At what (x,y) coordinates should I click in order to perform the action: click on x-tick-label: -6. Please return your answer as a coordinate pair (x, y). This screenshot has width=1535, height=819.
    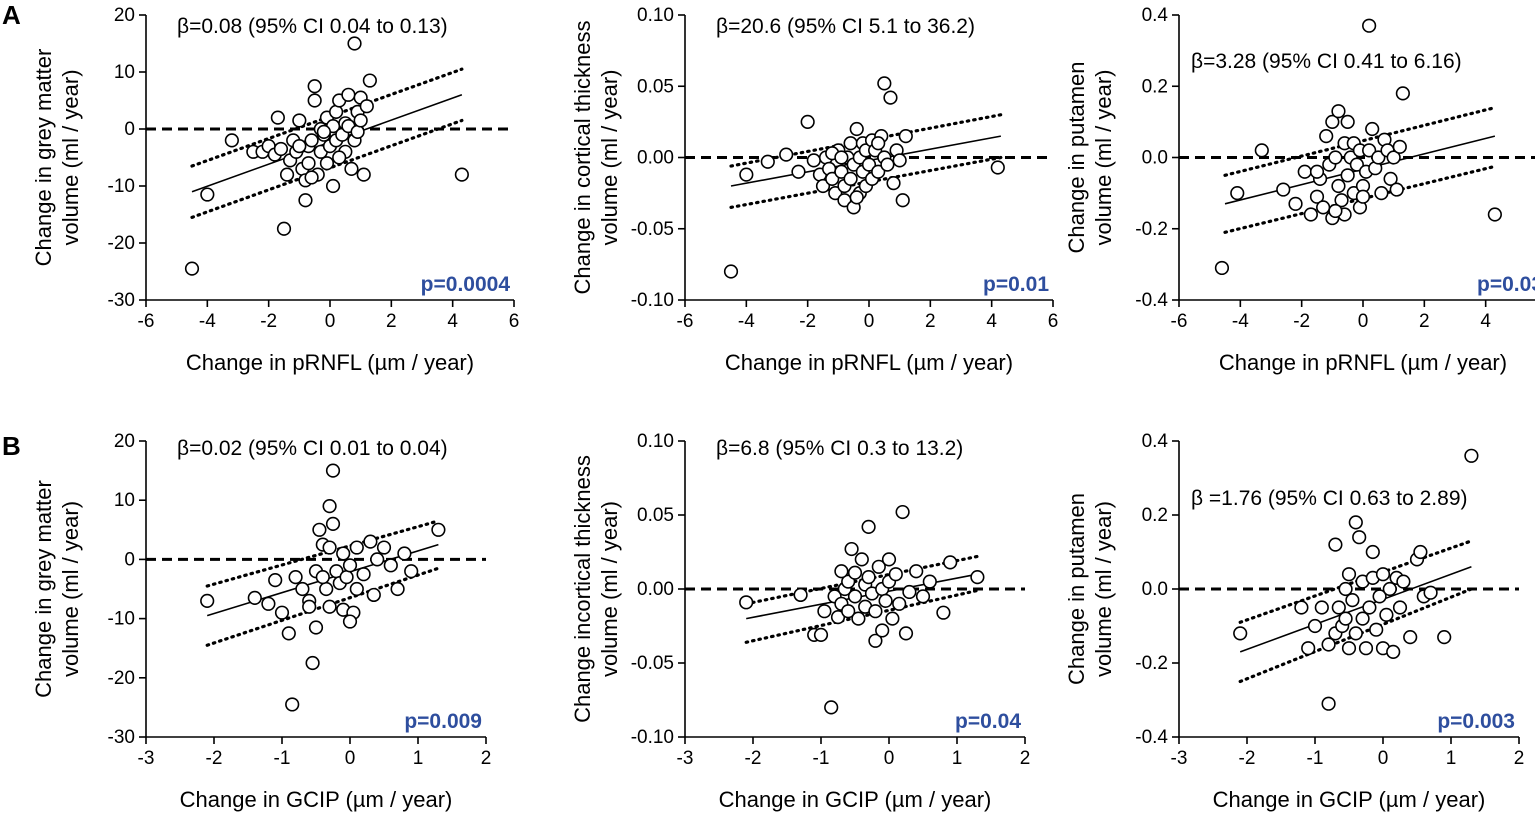
    Looking at the image, I should click on (146, 321).